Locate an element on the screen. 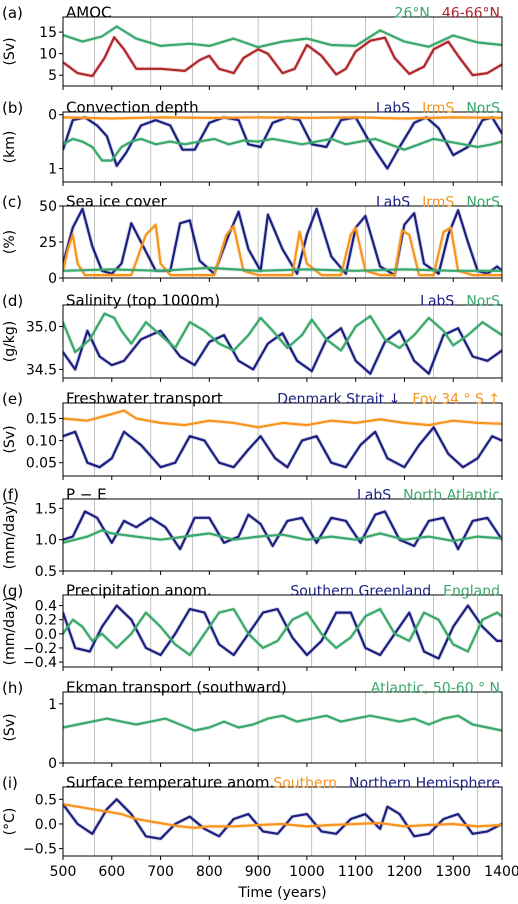 The width and height of the screenshot is (518, 904). legend-entry: Fov 34 ° S ↑ is located at coordinates (456, 400).